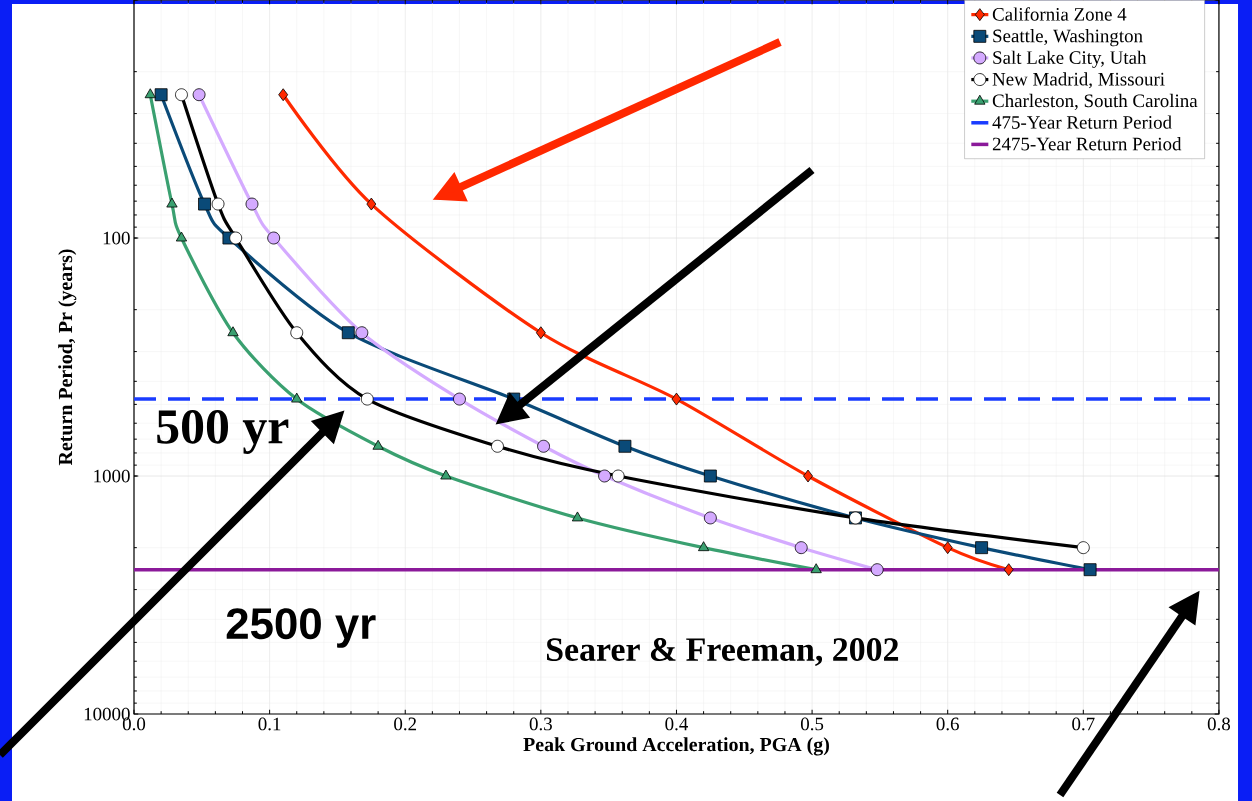 The image size is (1252, 801). What do you see at coordinates (269, 724) in the screenshot?
I see `x-tick-label: 0.1` at bounding box center [269, 724].